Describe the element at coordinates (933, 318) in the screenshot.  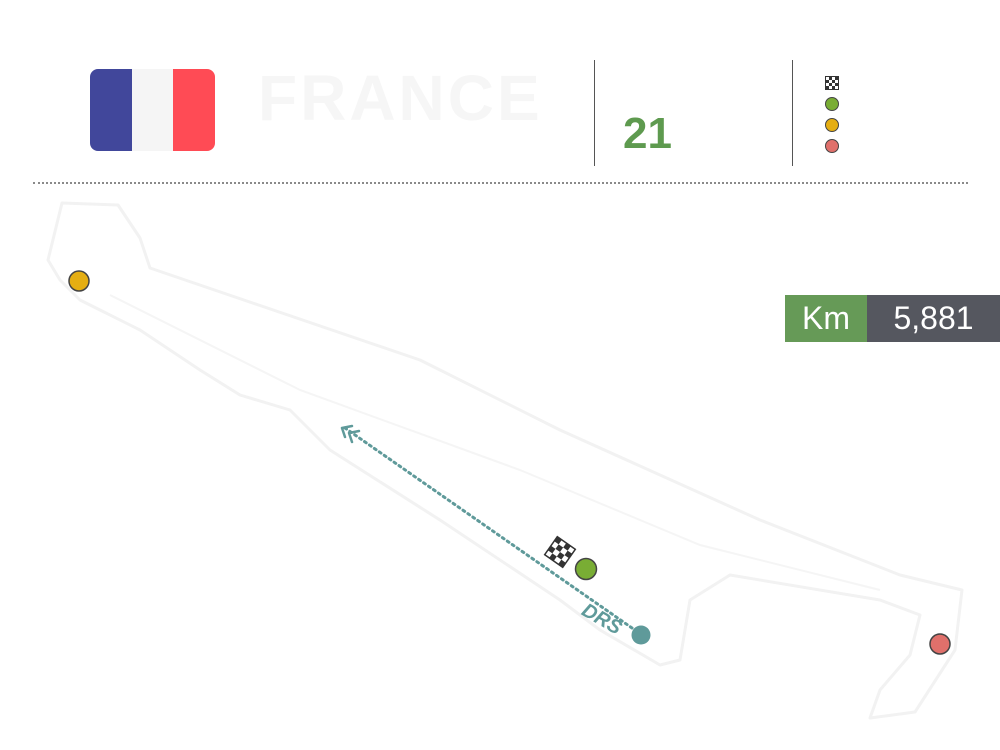
I see `length-value: 5,881` at that location.